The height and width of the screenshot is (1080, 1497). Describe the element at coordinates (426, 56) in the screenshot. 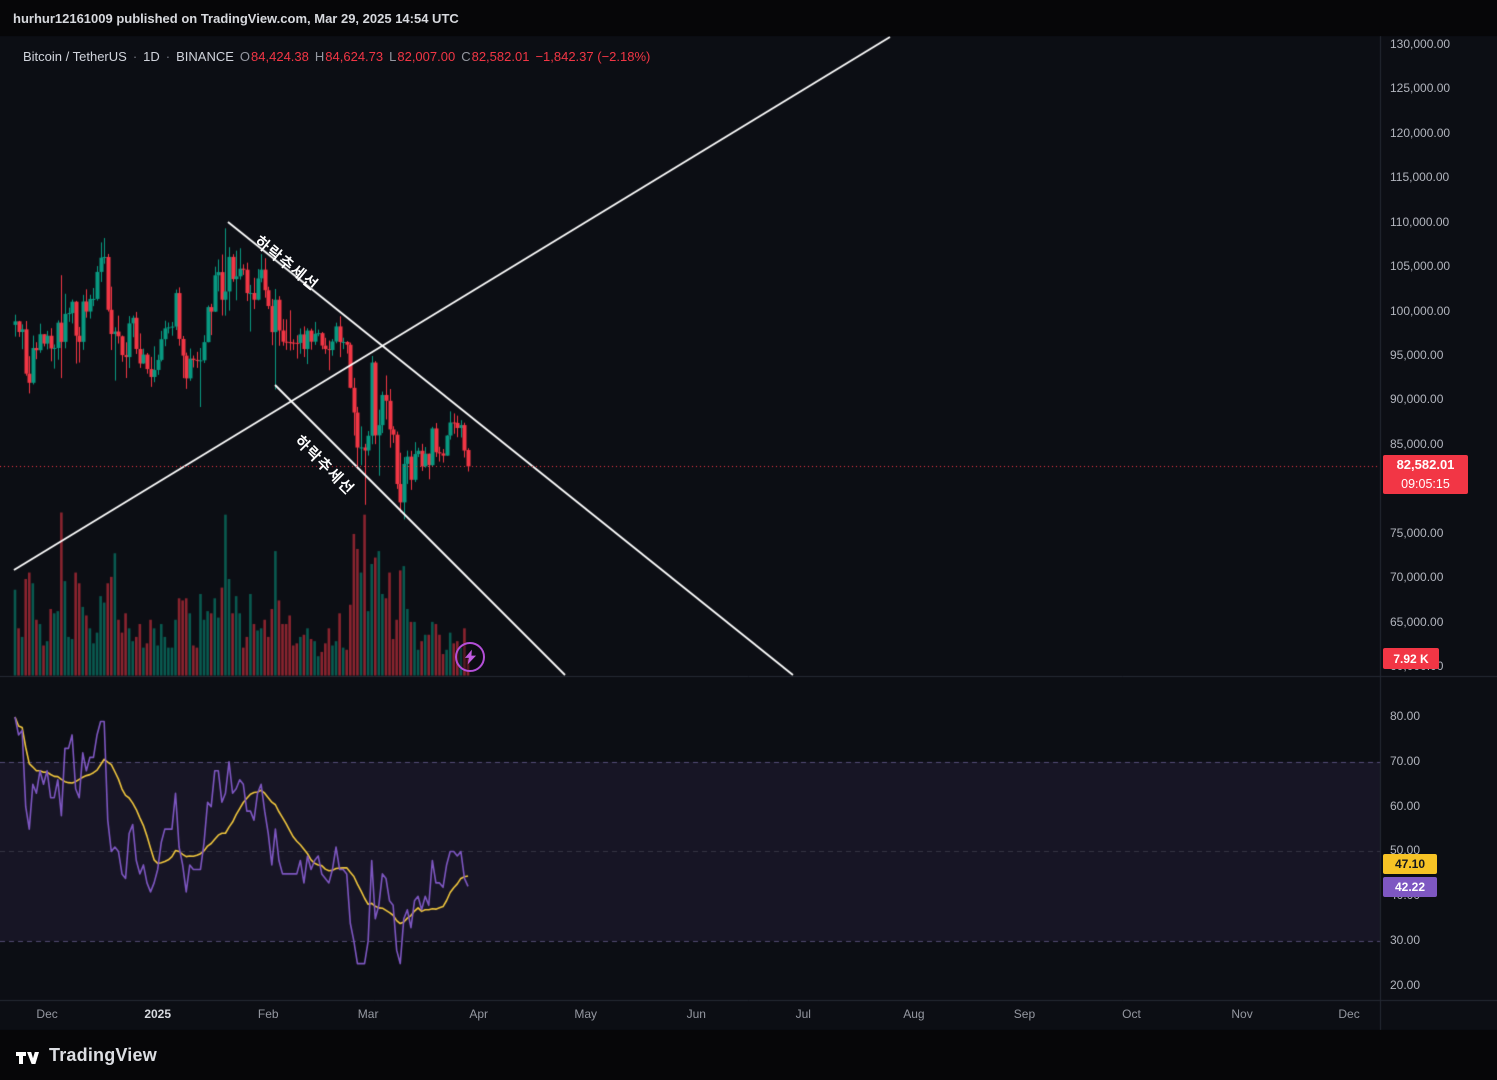

I see `low-value: 82,007.00` at that location.